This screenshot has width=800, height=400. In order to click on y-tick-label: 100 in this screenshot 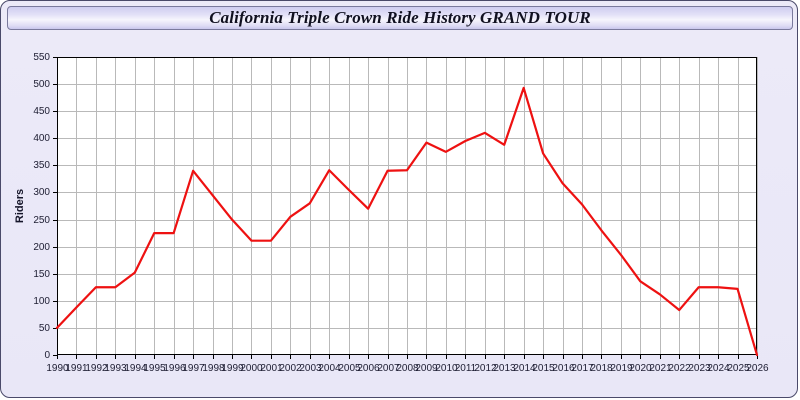, I will do `click(41, 301)`.